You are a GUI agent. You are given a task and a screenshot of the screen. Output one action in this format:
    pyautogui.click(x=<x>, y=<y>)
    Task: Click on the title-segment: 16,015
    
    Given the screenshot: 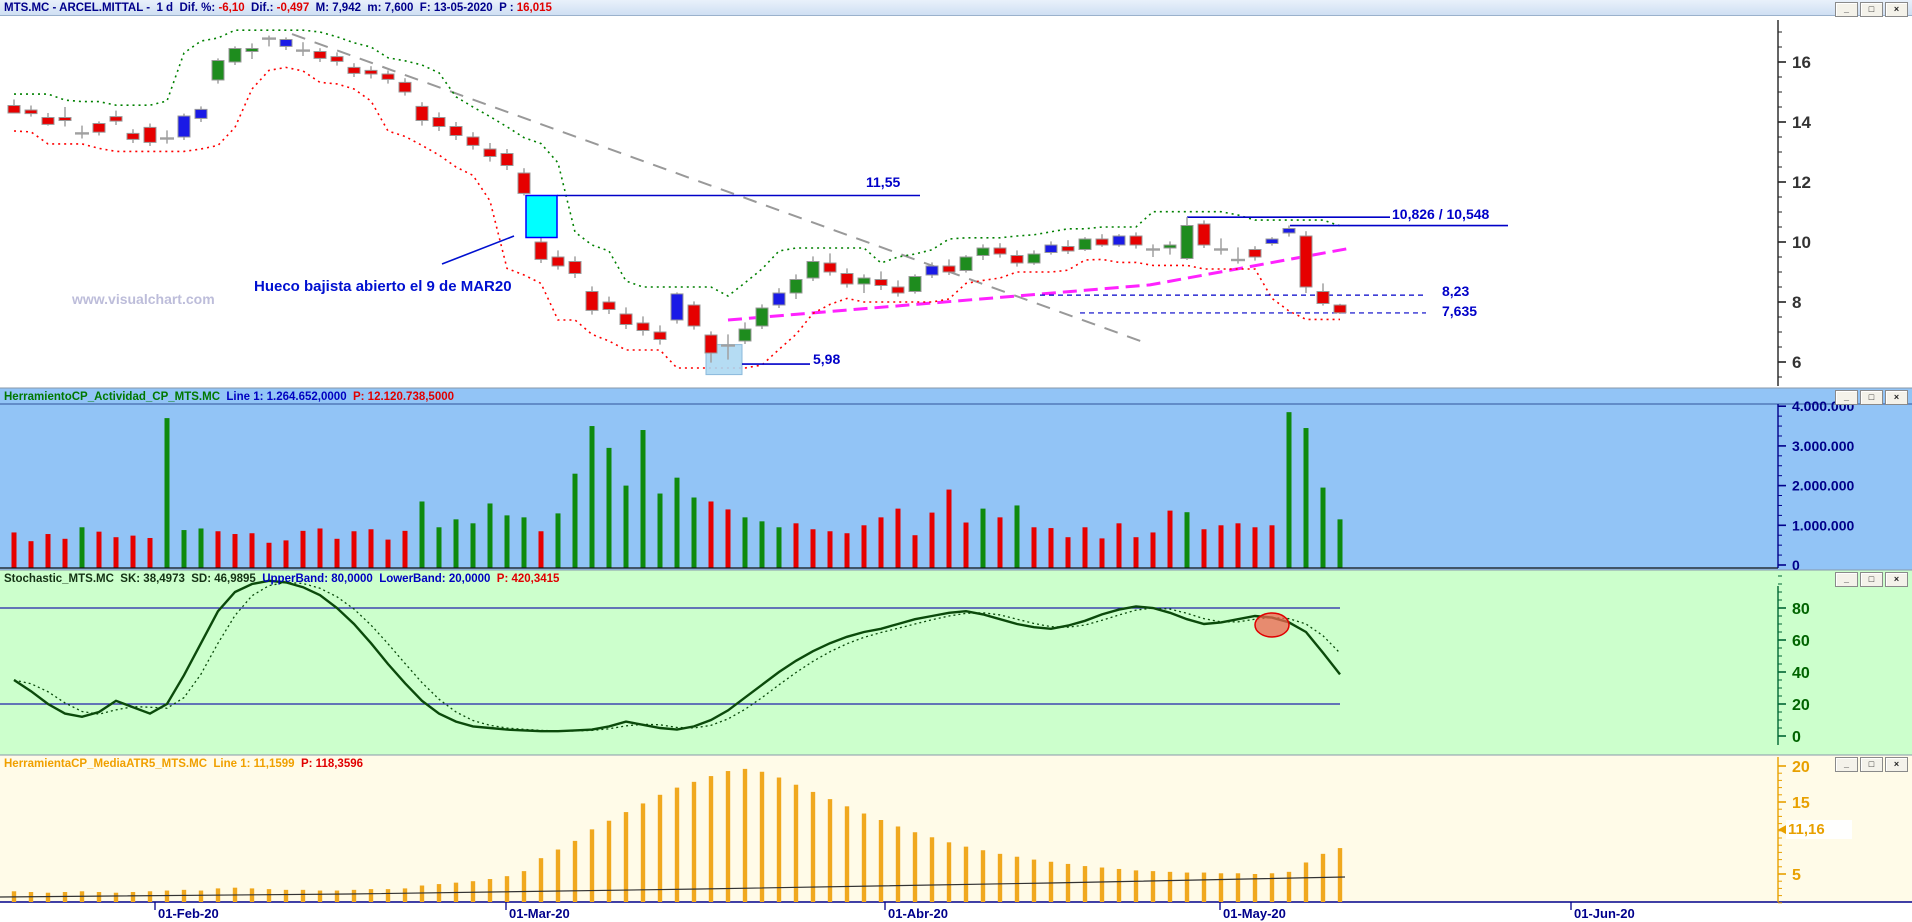 What is the action you would take?
    pyautogui.click(x=534, y=8)
    